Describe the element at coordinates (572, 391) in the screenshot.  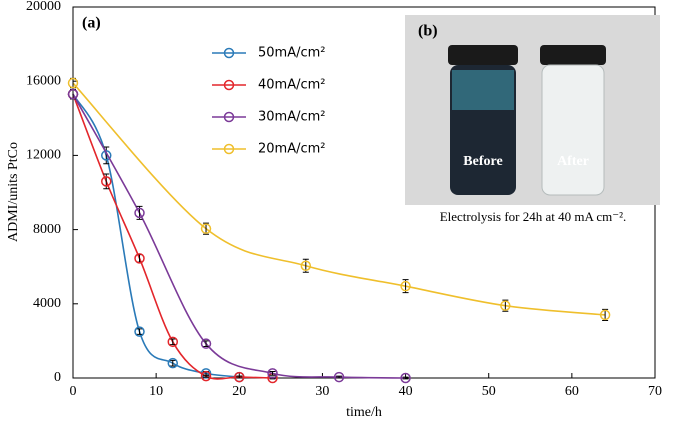
I see `x-tick-label: 60` at that location.